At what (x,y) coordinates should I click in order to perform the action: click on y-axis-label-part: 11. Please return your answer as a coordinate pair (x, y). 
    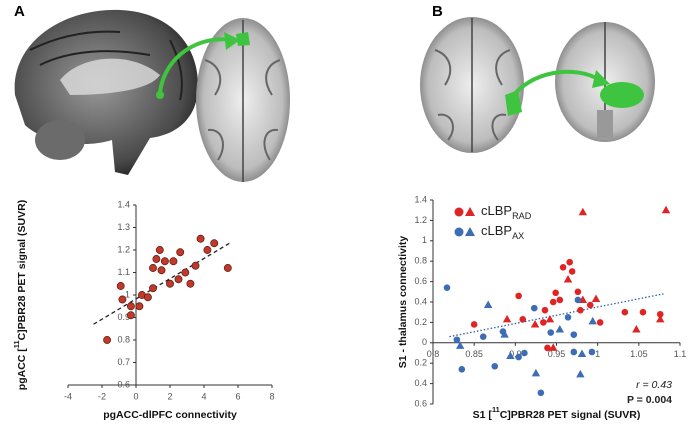
    Looking at the image, I should click on (16, 344).